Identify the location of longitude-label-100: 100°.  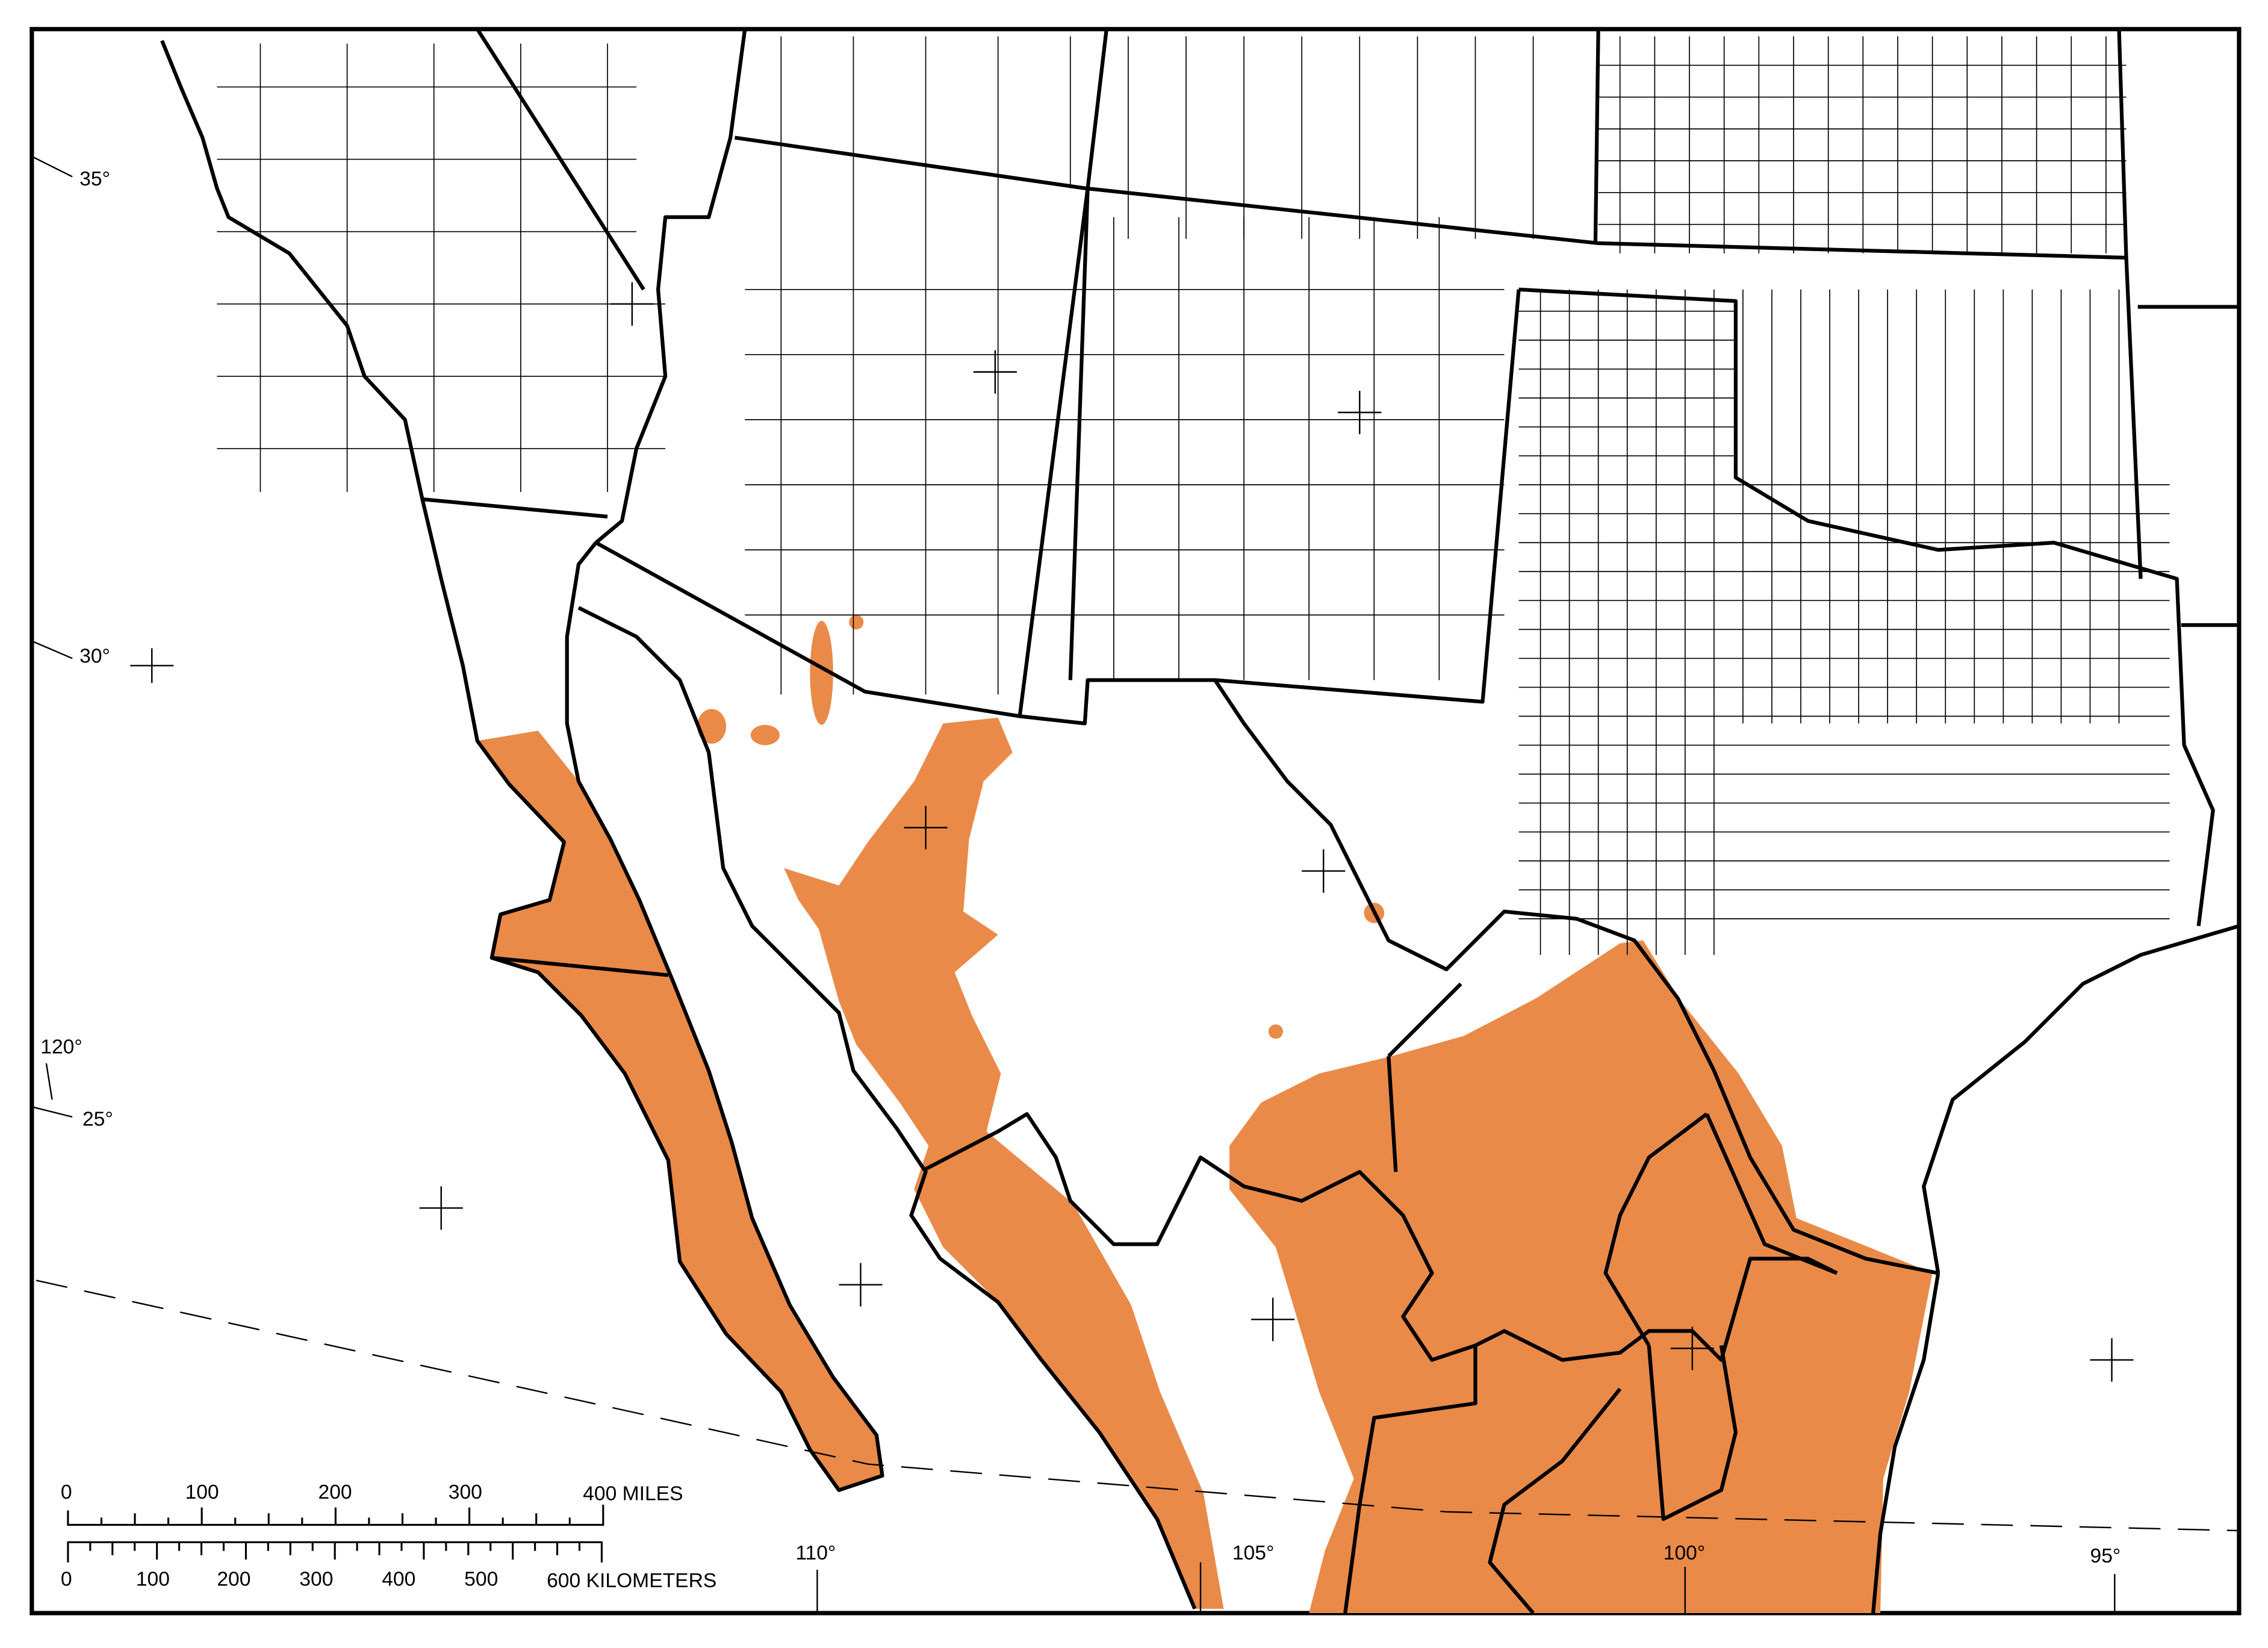
(1685, 1553).